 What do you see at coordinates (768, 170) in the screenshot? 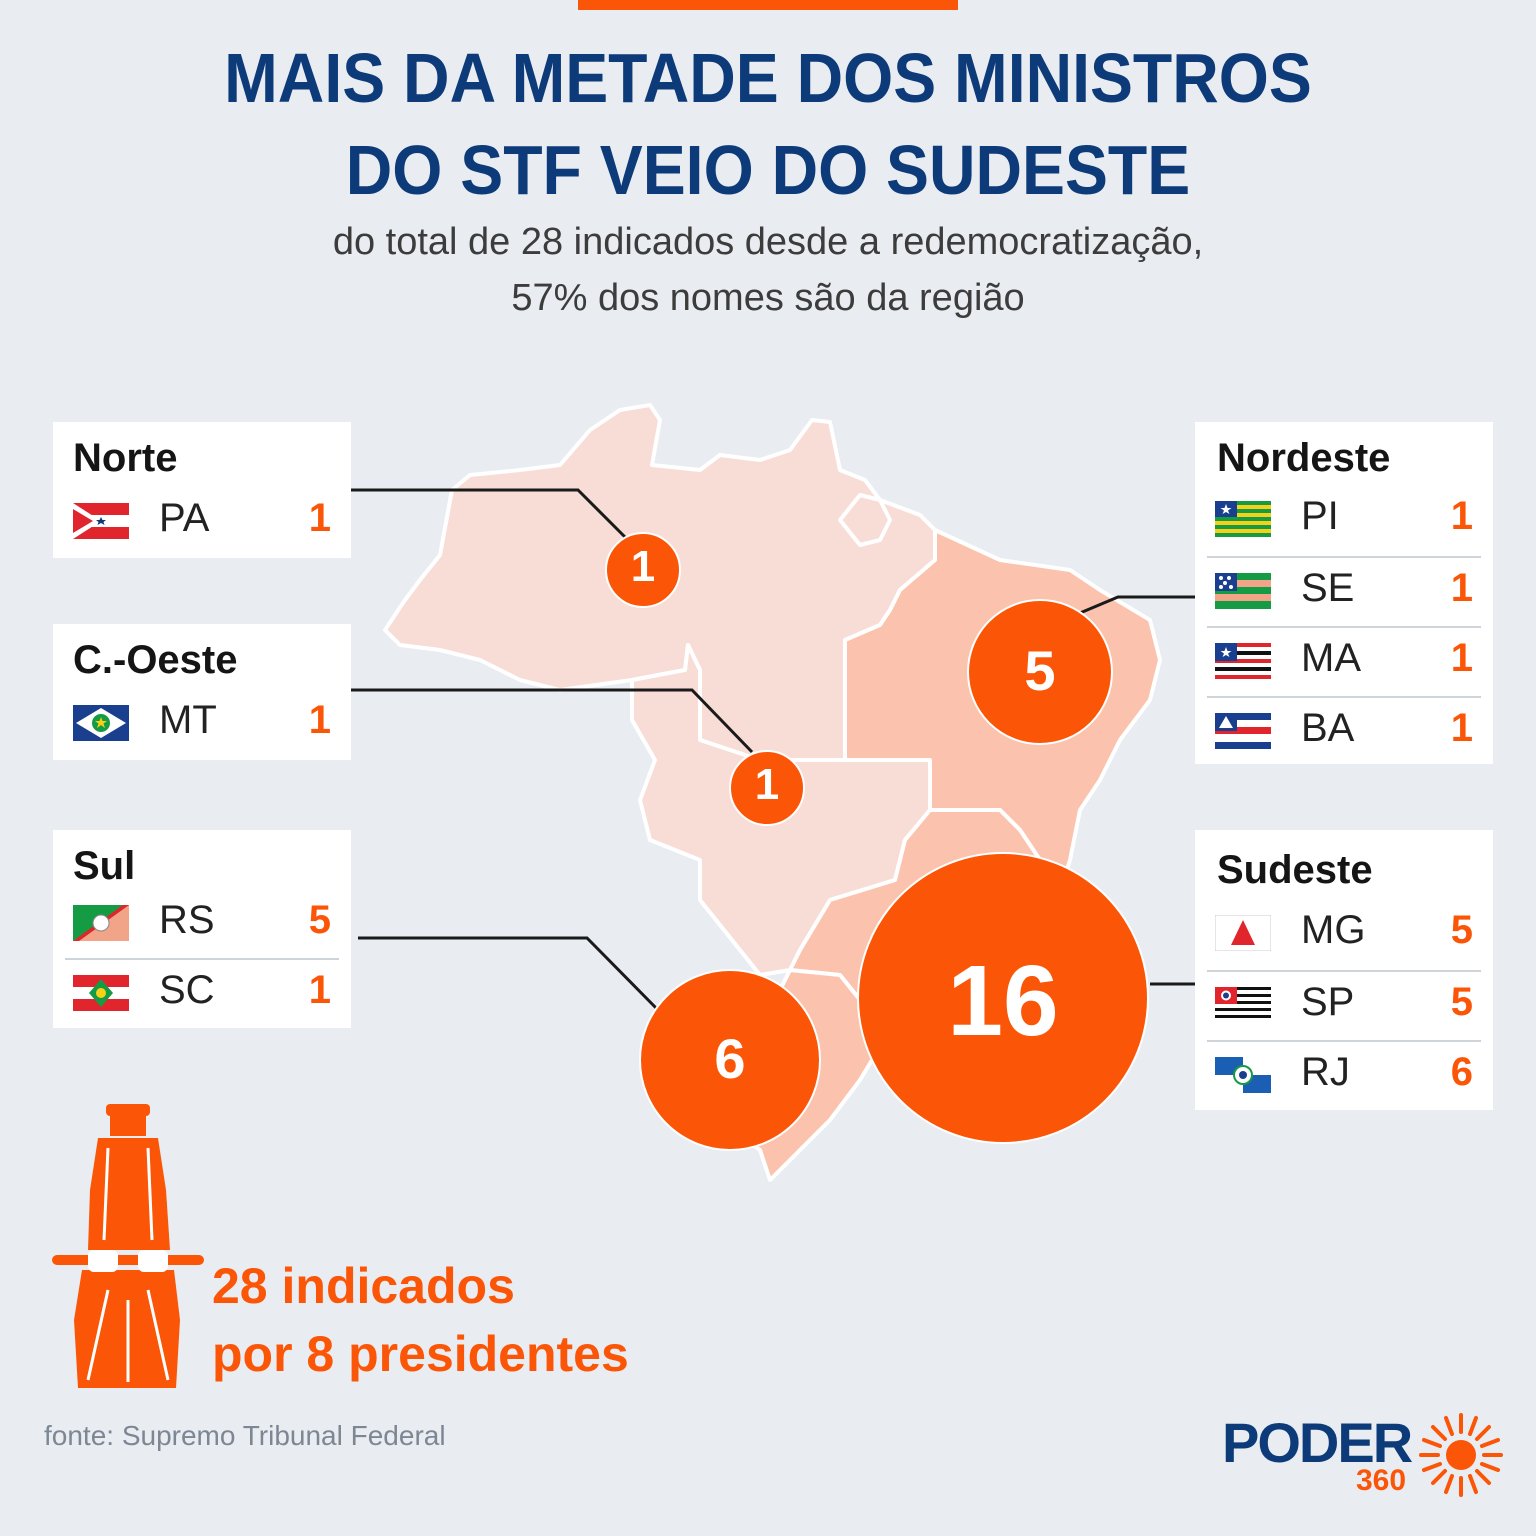
I see `title-line-2: DO STF VEIO DO SUDESTE` at bounding box center [768, 170].